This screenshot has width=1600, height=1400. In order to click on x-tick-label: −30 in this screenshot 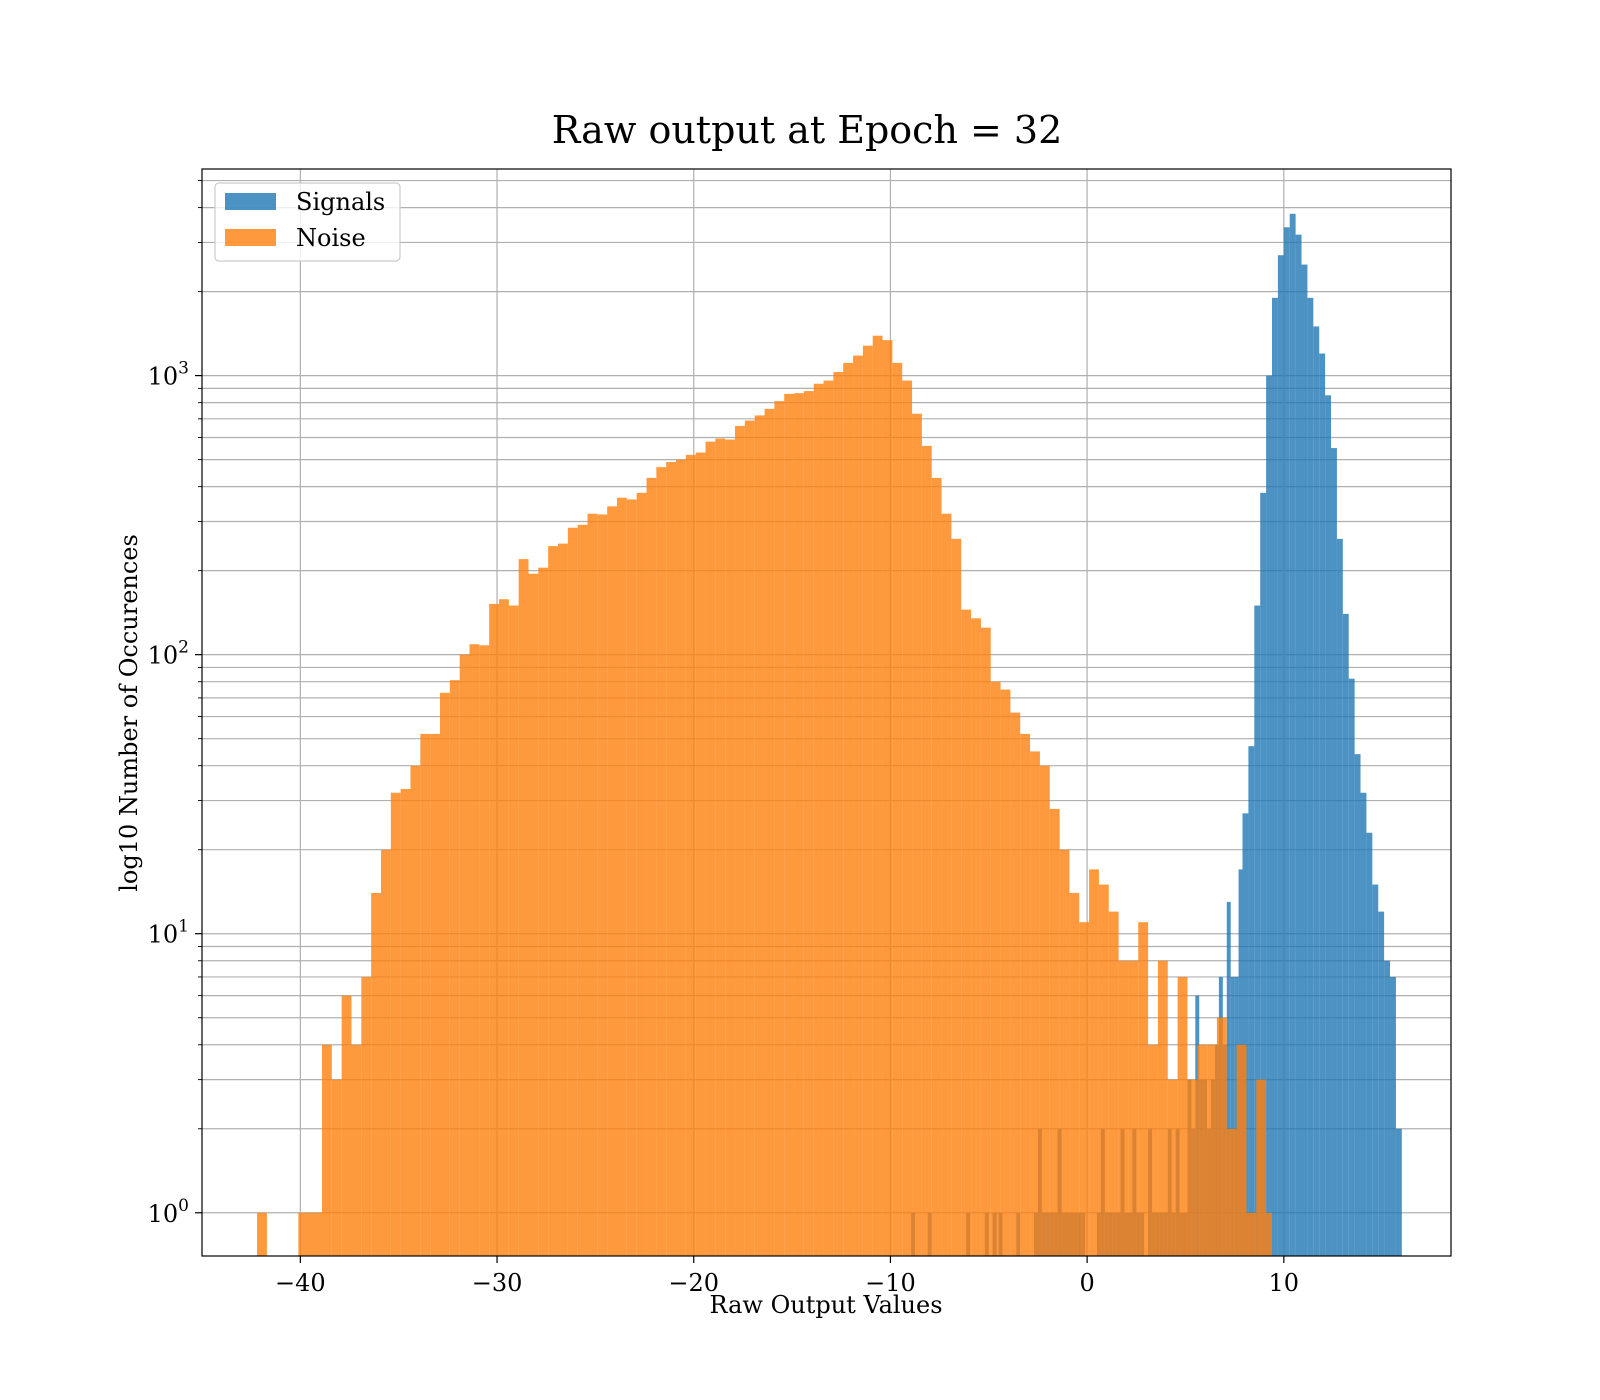, I will do `click(497, 1283)`.